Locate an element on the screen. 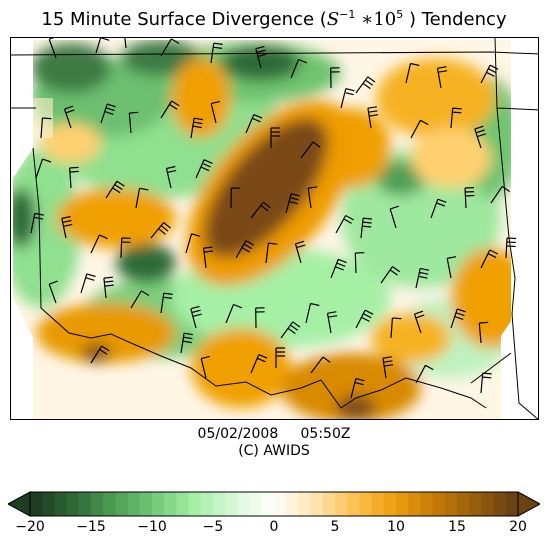  colorbar-tick: 20 is located at coordinates (518, 527).